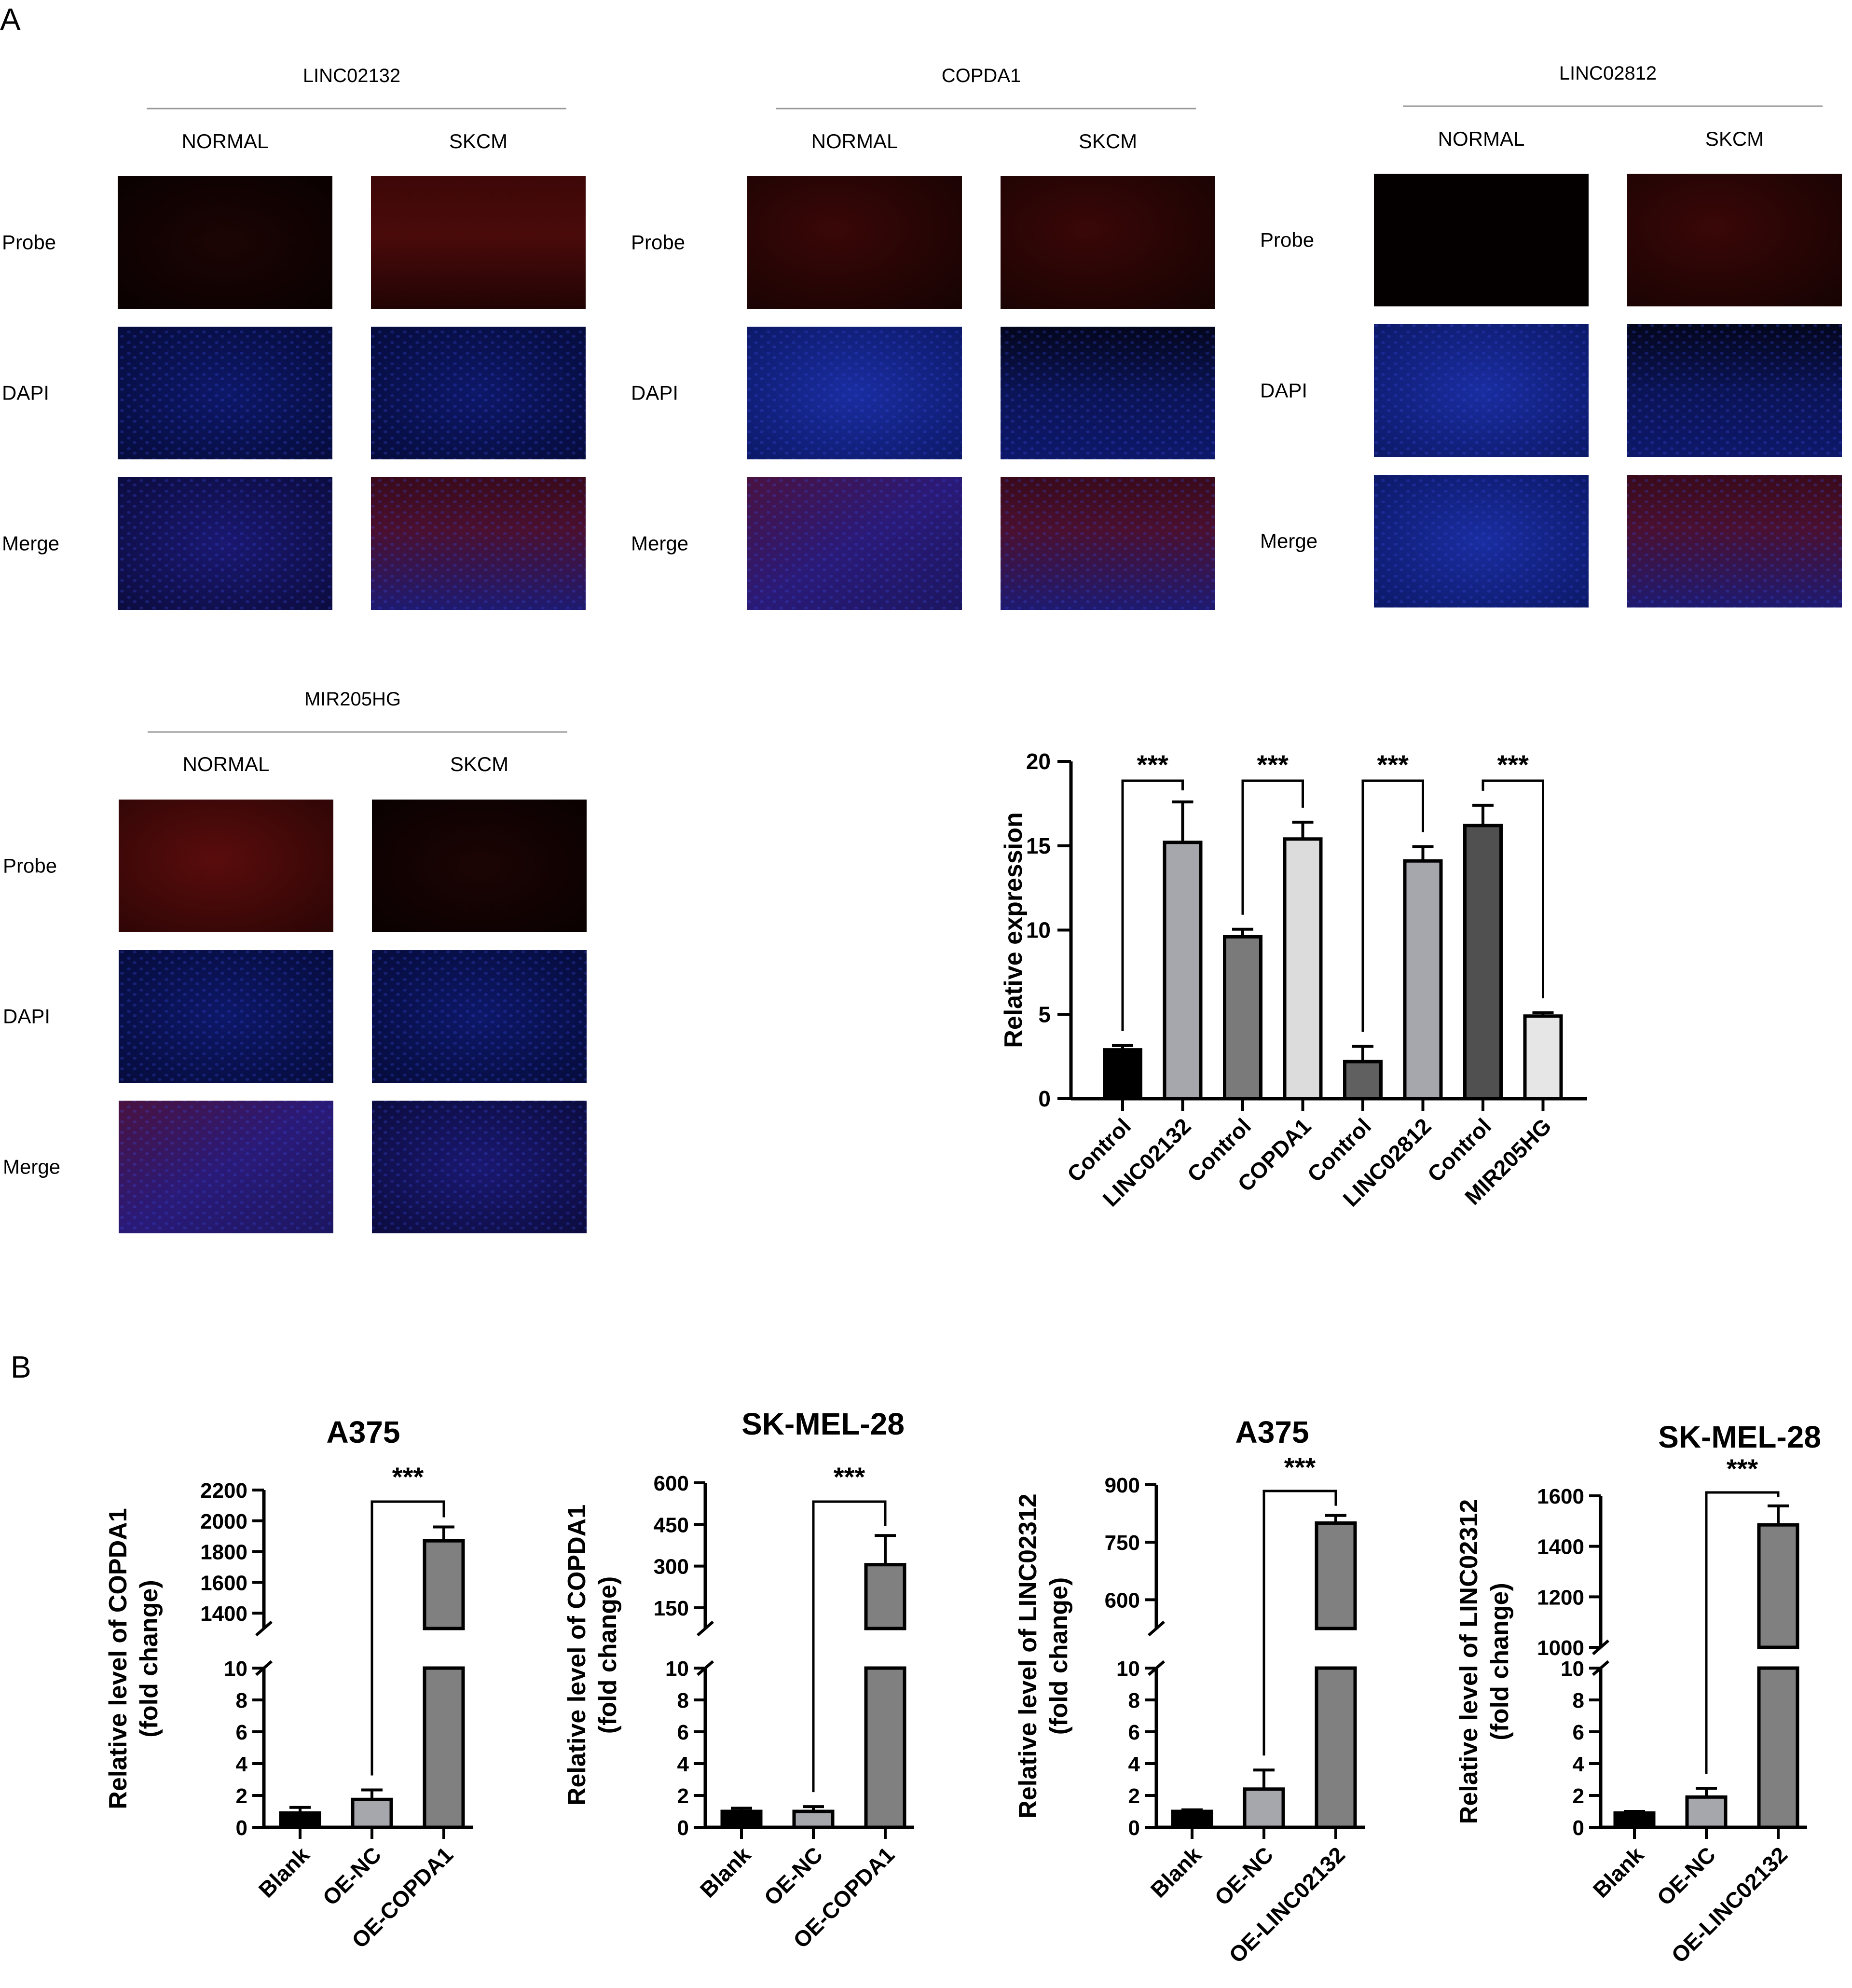 This screenshot has height=1988, width=1852. Describe the element at coordinates (10, 19) in the screenshot. I see `panel-label-a: A` at that location.